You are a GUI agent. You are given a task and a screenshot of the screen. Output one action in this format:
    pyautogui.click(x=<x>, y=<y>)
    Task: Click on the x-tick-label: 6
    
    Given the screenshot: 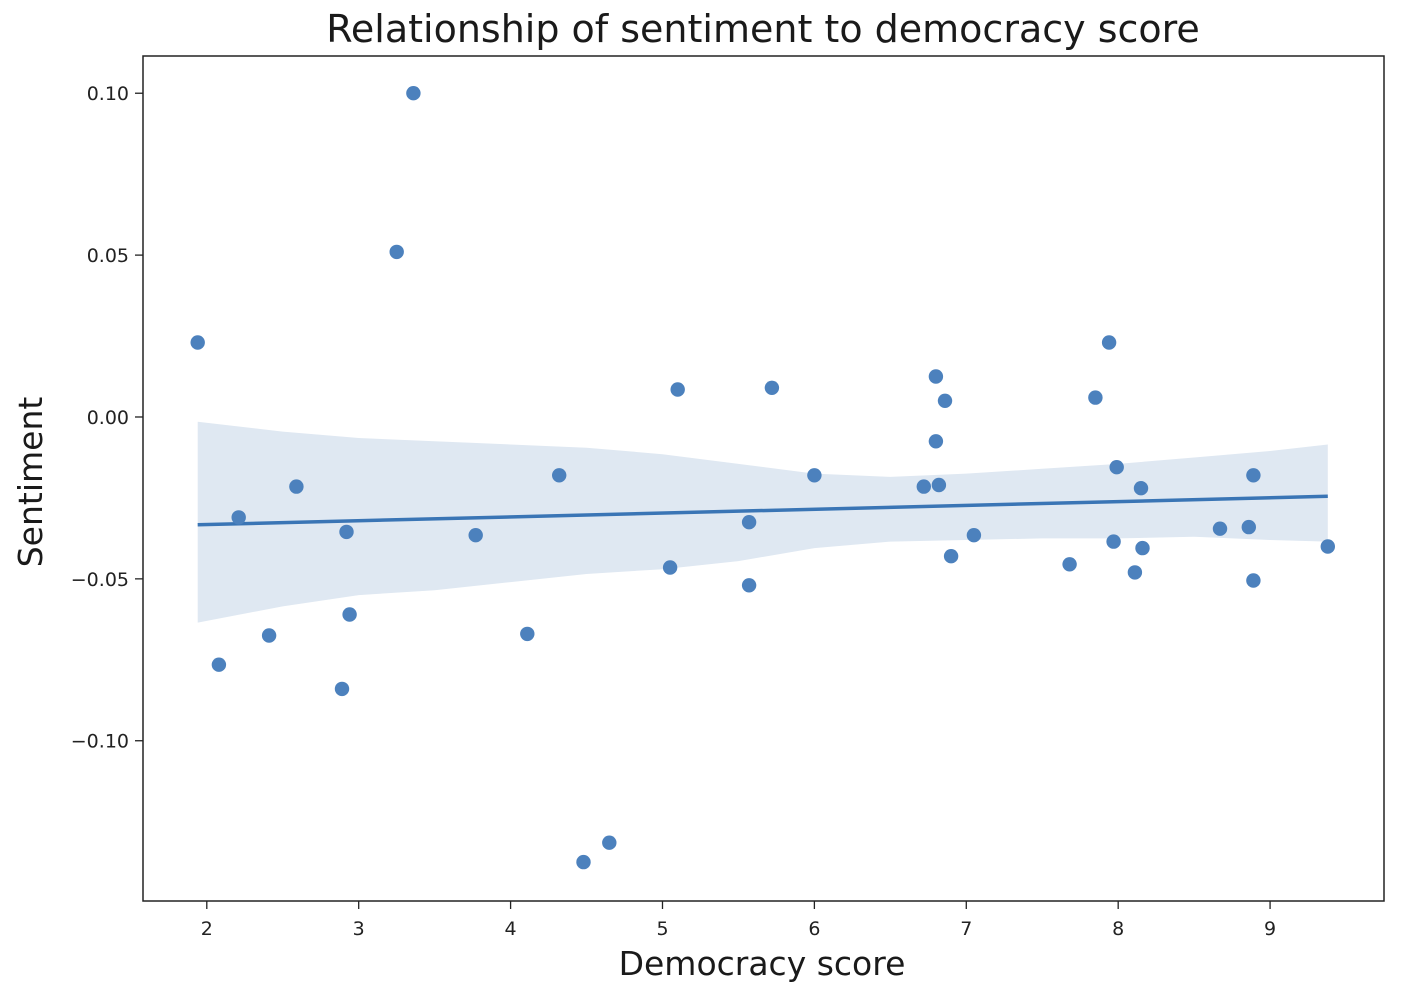 What is the action you would take?
    pyautogui.click(x=814, y=929)
    